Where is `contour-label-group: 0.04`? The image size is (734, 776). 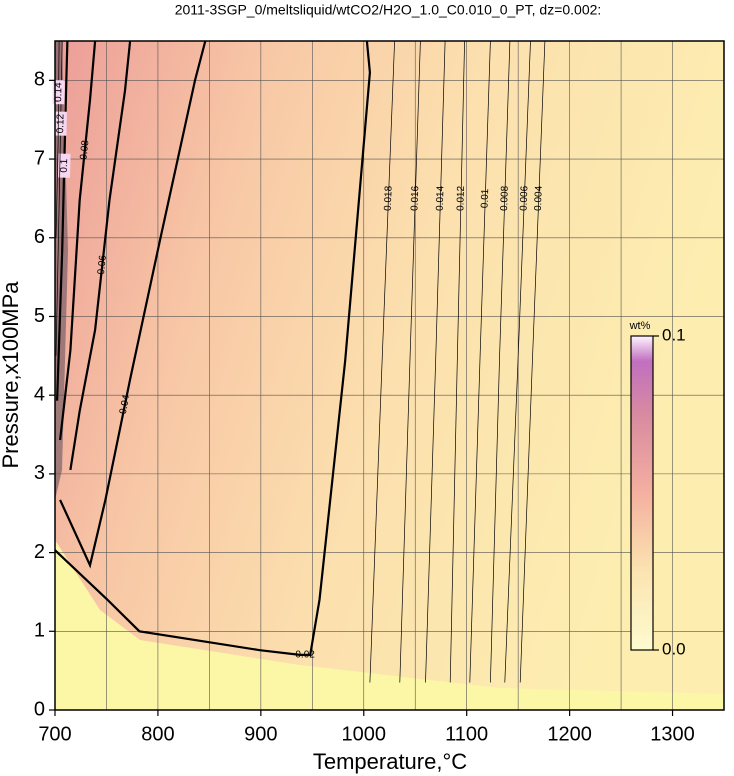 contour-label-group: 0.04 is located at coordinates (125, 405).